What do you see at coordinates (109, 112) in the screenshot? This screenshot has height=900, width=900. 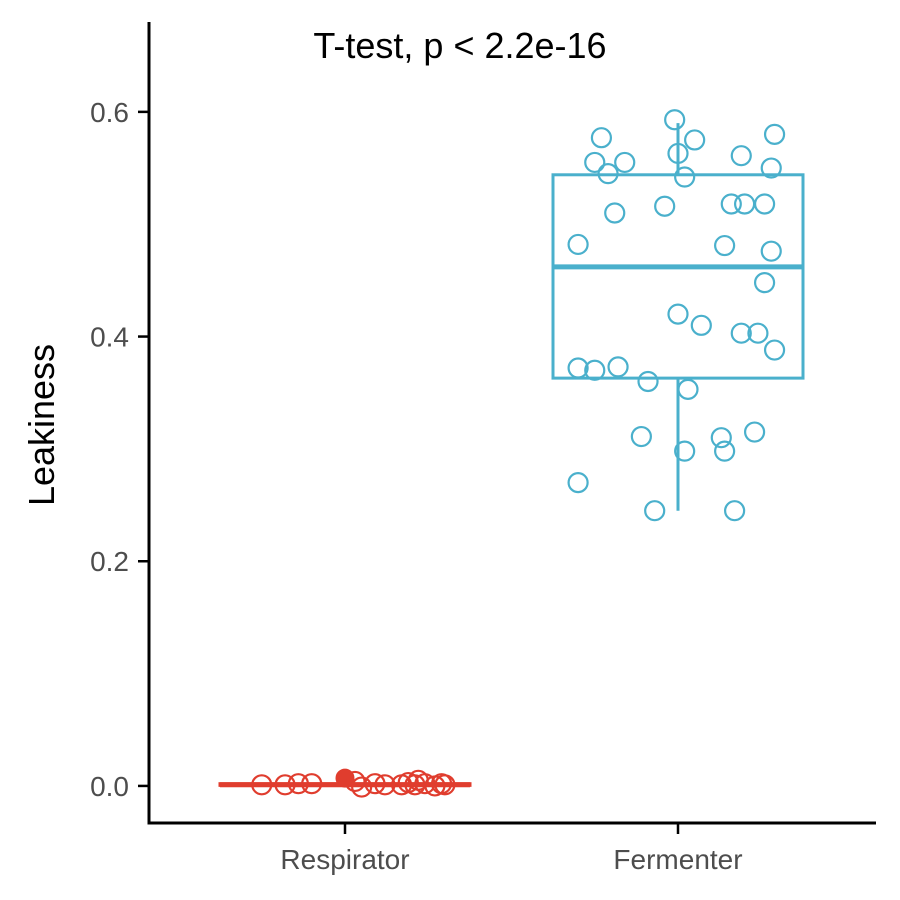 I see `y-tick-label: 0.6` at bounding box center [109, 112].